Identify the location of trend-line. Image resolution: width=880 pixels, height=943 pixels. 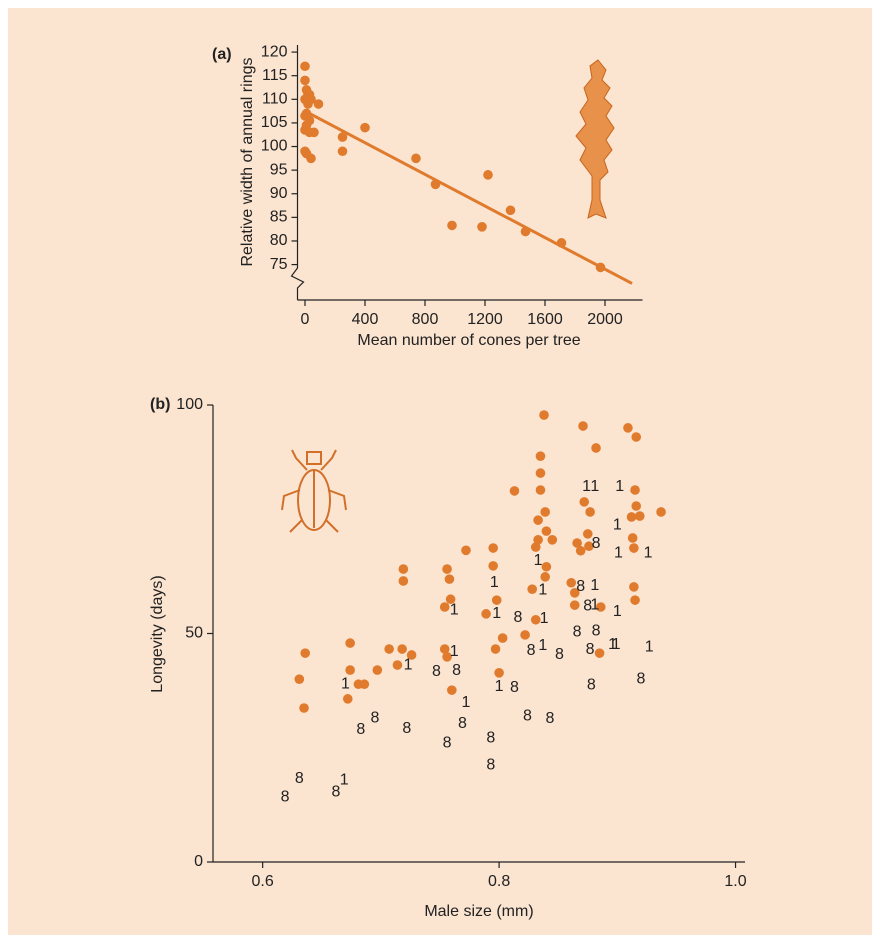
(468, 197).